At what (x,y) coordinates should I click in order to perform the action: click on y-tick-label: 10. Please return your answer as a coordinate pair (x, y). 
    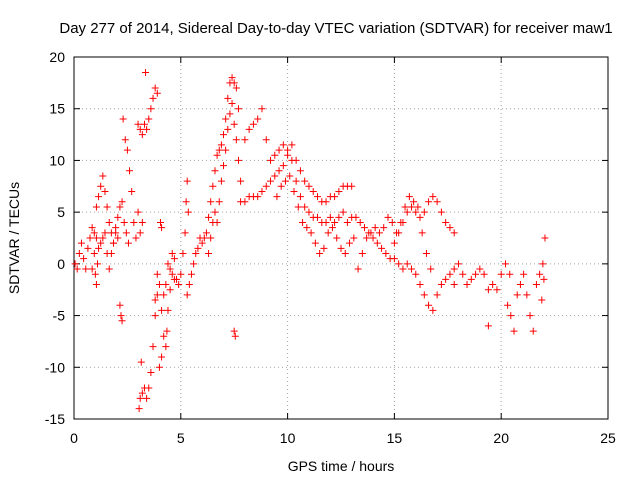
    Looking at the image, I should click on (57, 160).